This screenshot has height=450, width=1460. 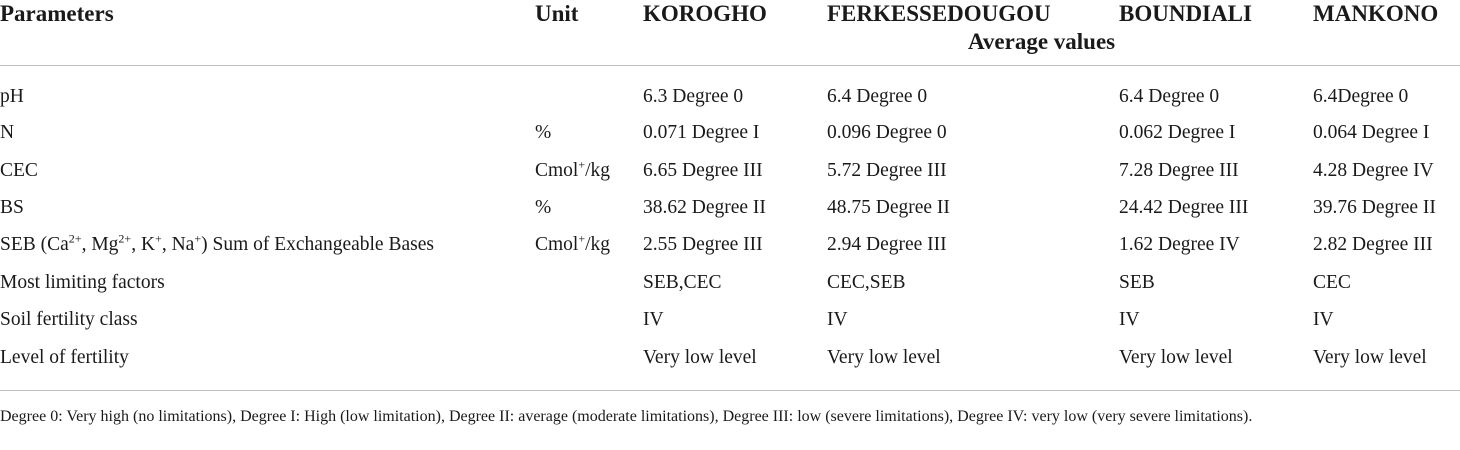 What do you see at coordinates (837, 319) in the screenshot?
I see `cell-class-ferkessedougou: IV` at bounding box center [837, 319].